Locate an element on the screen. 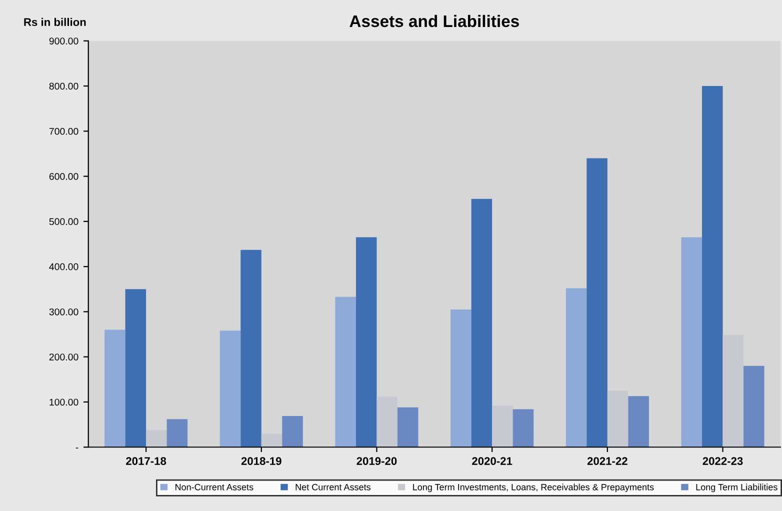 This screenshot has width=782, height=511. y-tick-label: 900.00 is located at coordinates (63, 41).